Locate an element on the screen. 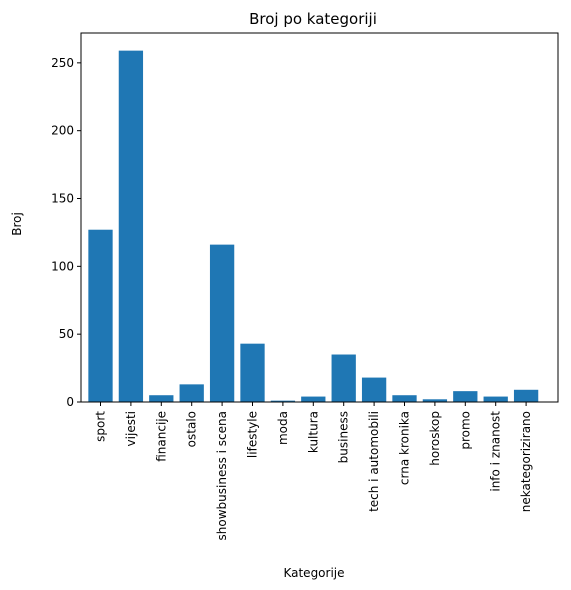  y-tick-label: 0 is located at coordinates (70, 402).